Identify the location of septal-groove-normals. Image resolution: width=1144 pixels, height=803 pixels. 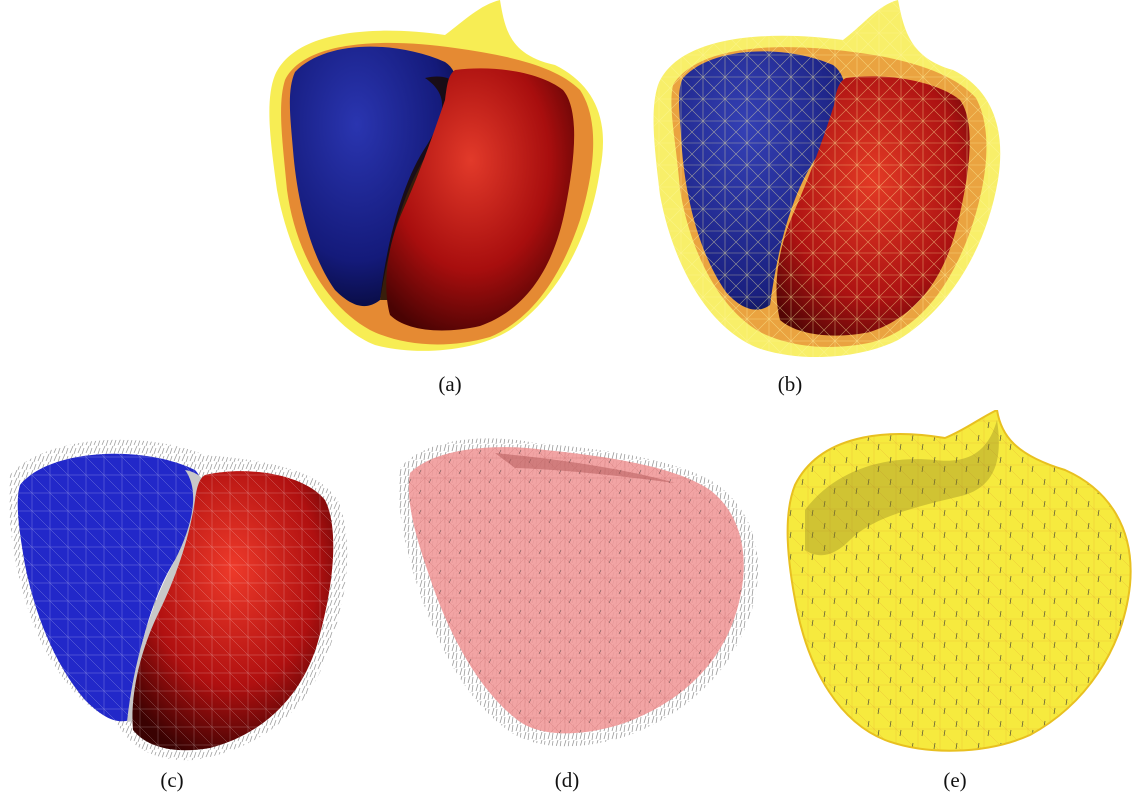
(902, 488).